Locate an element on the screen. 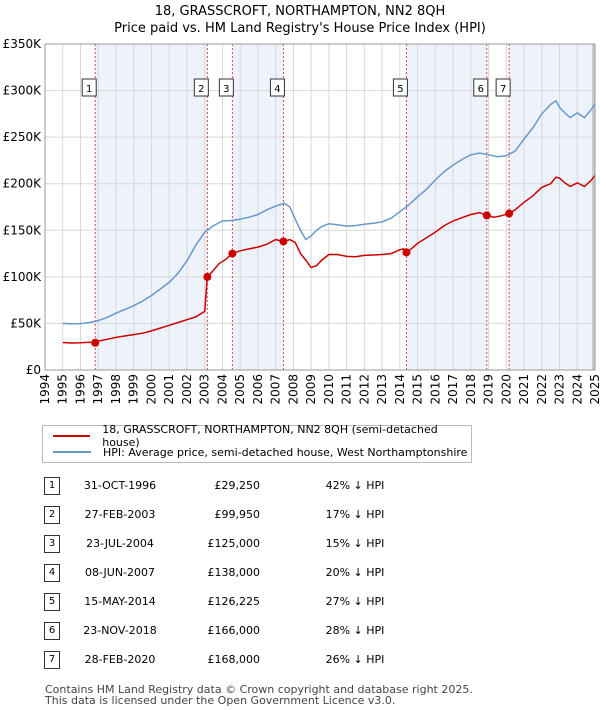  x-tick-label: 2003 is located at coordinates (205, 389).